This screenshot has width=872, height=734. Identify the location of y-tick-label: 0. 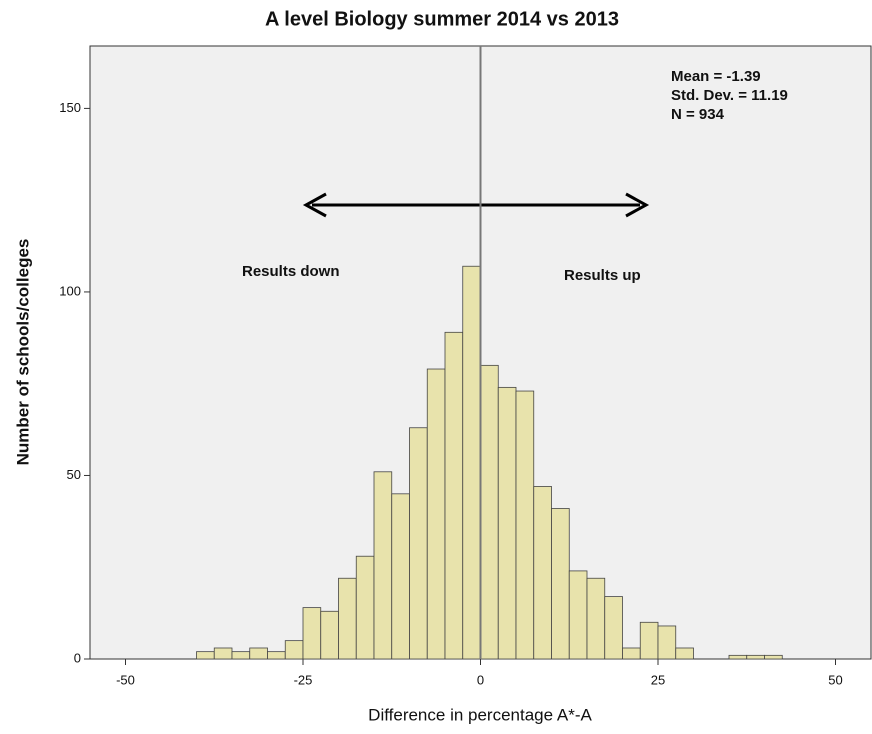
(77, 657).